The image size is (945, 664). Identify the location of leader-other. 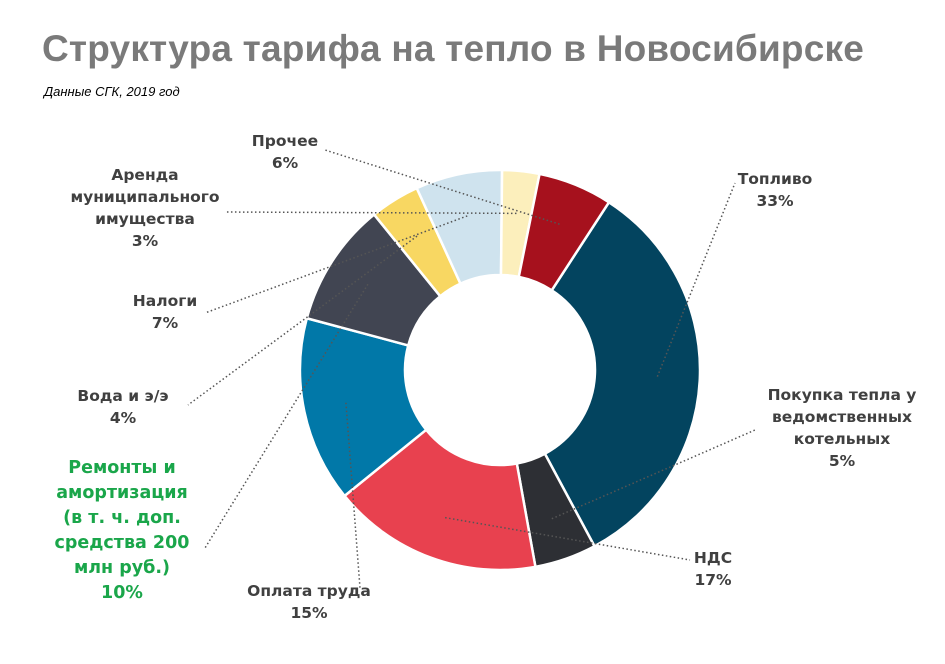
(442, 187).